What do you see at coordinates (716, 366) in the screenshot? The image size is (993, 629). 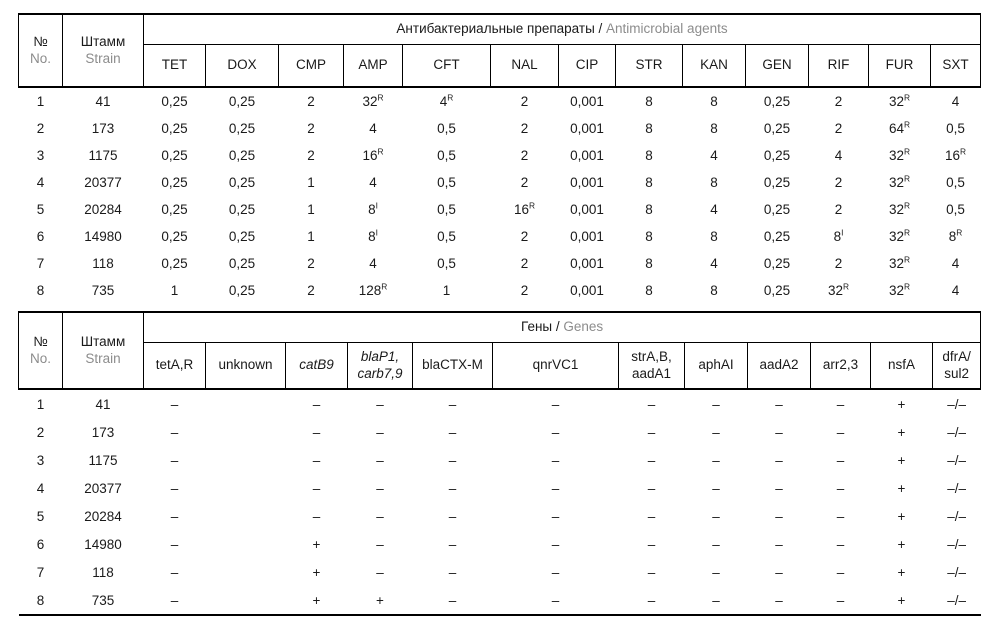 I see `col-header-aphai: aphAI` at bounding box center [716, 366].